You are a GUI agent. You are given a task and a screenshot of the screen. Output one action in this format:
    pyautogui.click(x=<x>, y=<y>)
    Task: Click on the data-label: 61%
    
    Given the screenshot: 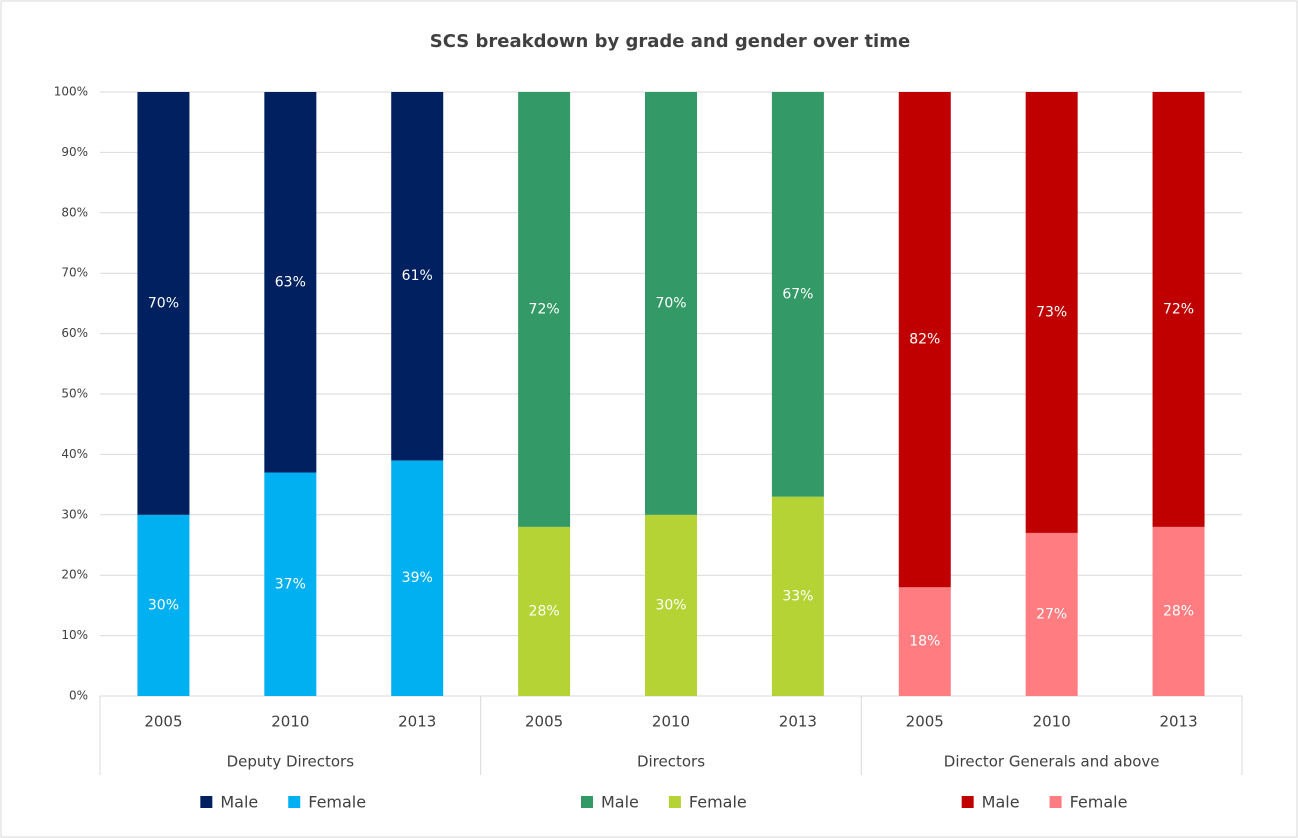 What is the action you would take?
    pyautogui.click(x=417, y=276)
    